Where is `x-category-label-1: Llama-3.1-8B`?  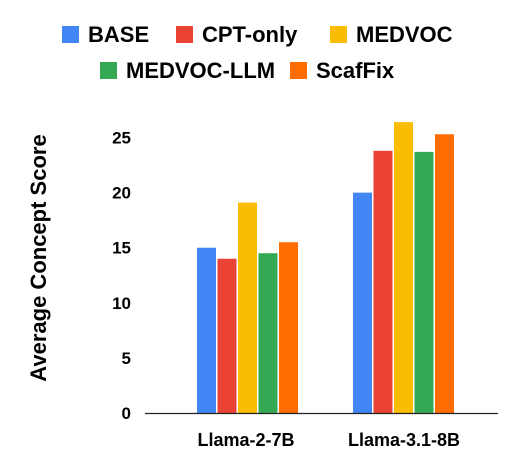 x-category-label-1: Llama-3.1-8B is located at coordinates (404, 440).